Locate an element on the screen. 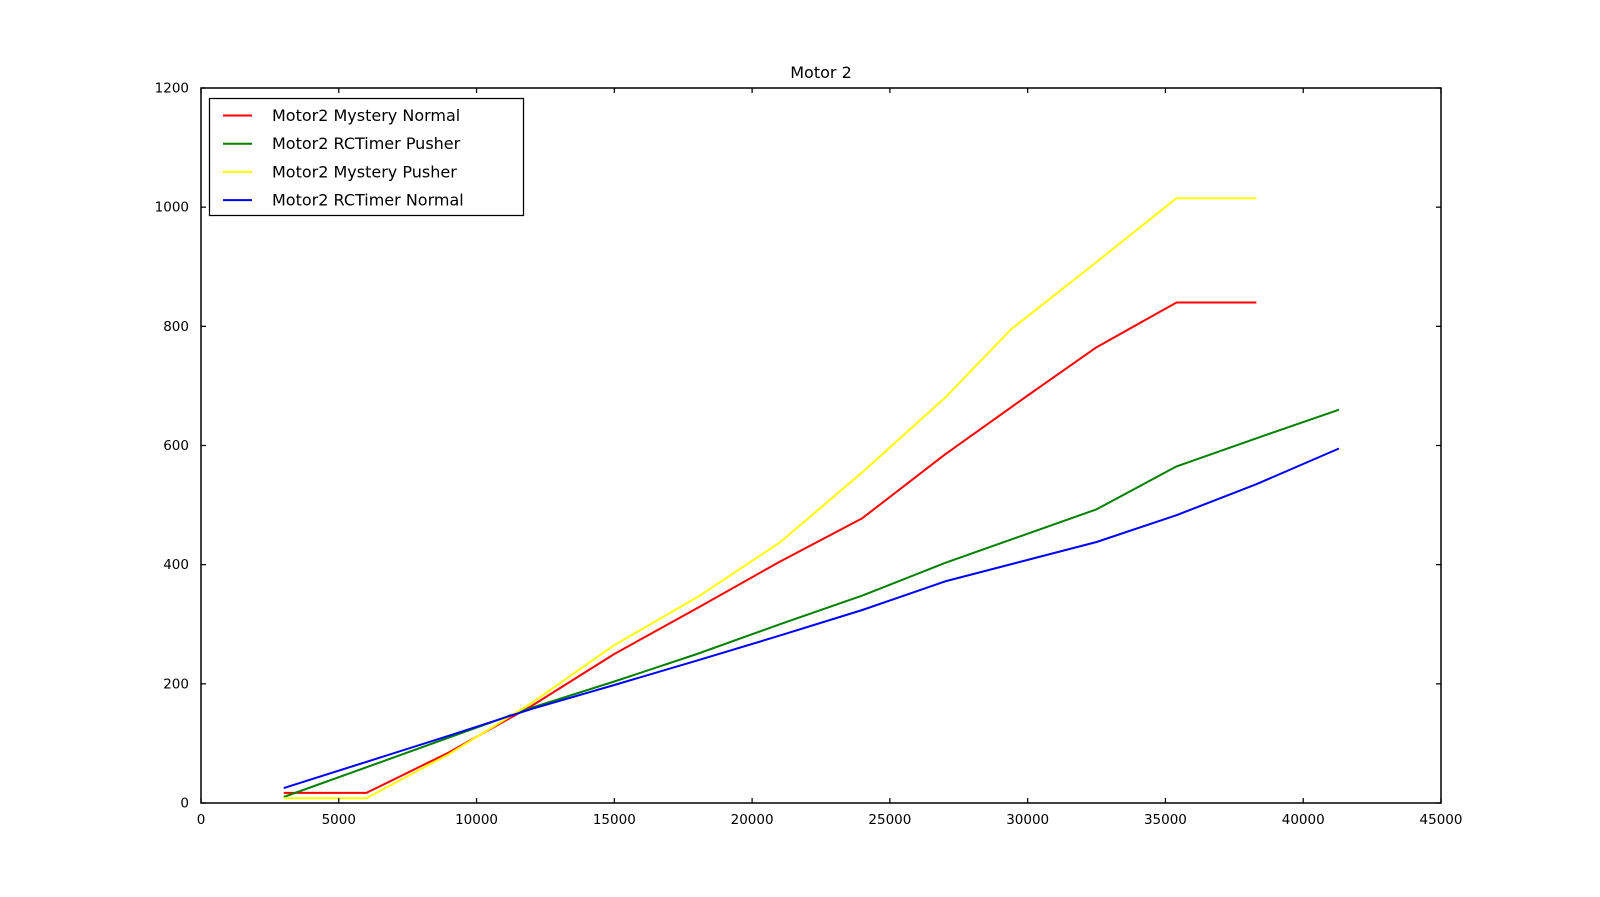 Image resolution: width=1600 pixels, height=897 pixels. y-axis-tick-label: 1000 is located at coordinates (172, 208).